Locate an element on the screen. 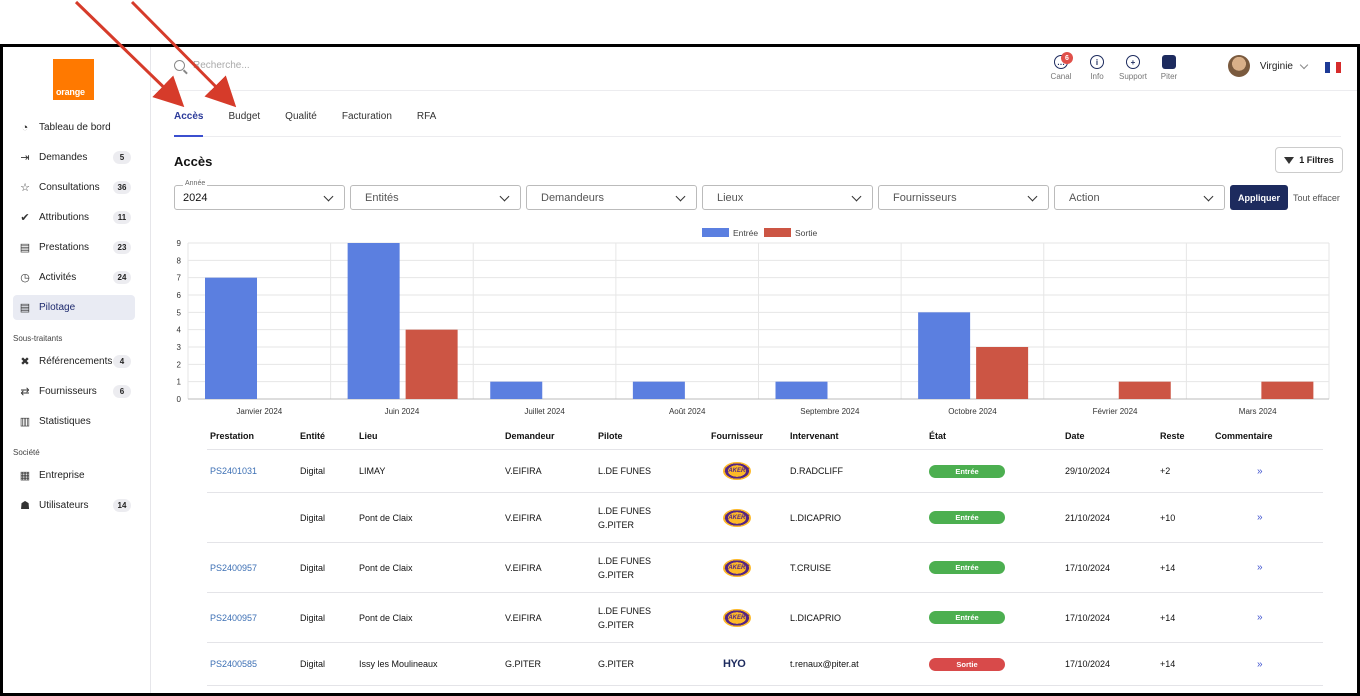  sidebar-item-label: Demandes is located at coordinates (63, 157).